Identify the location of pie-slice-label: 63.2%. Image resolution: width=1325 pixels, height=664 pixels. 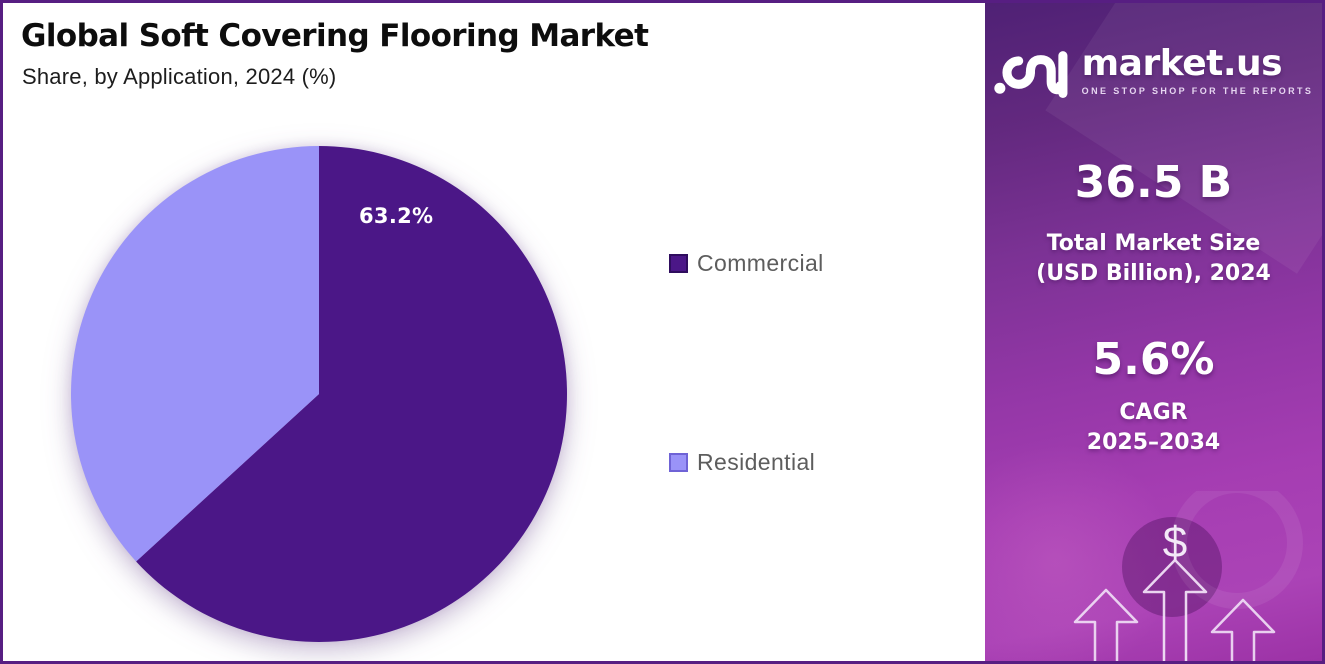
(396, 216).